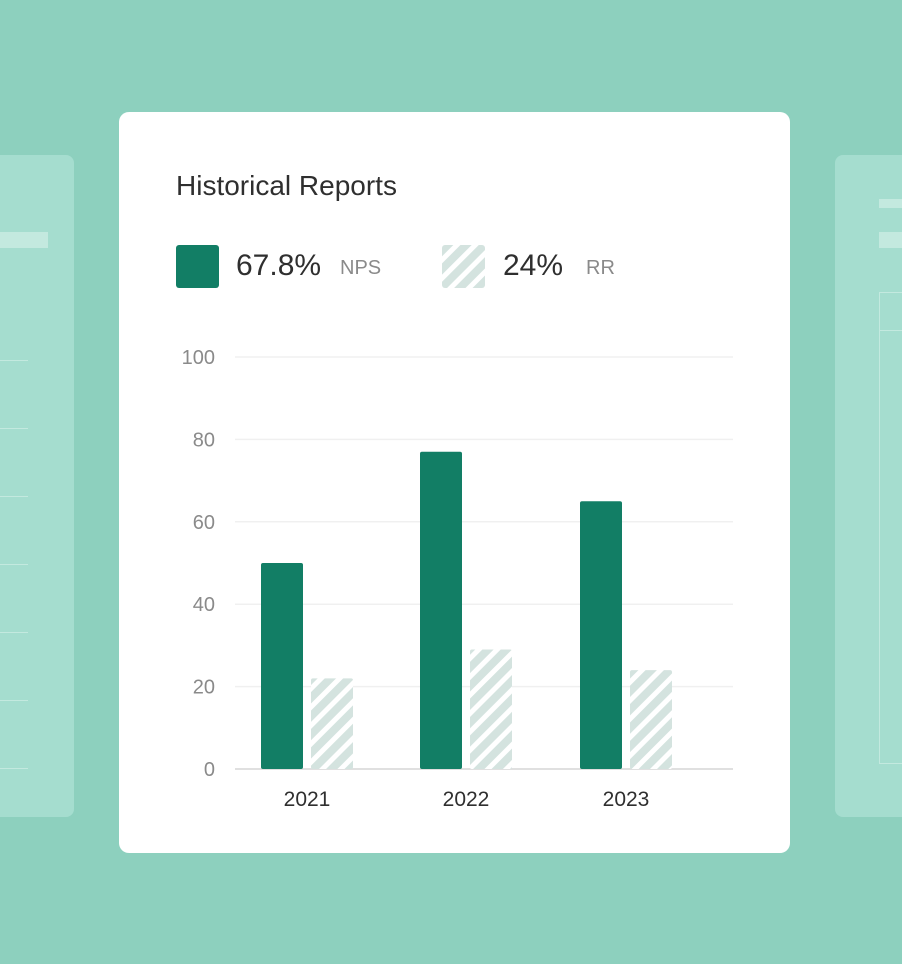 The width and height of the screenshot is (902, 964). I want to click on bar-nps-2022, so click(441, 610).